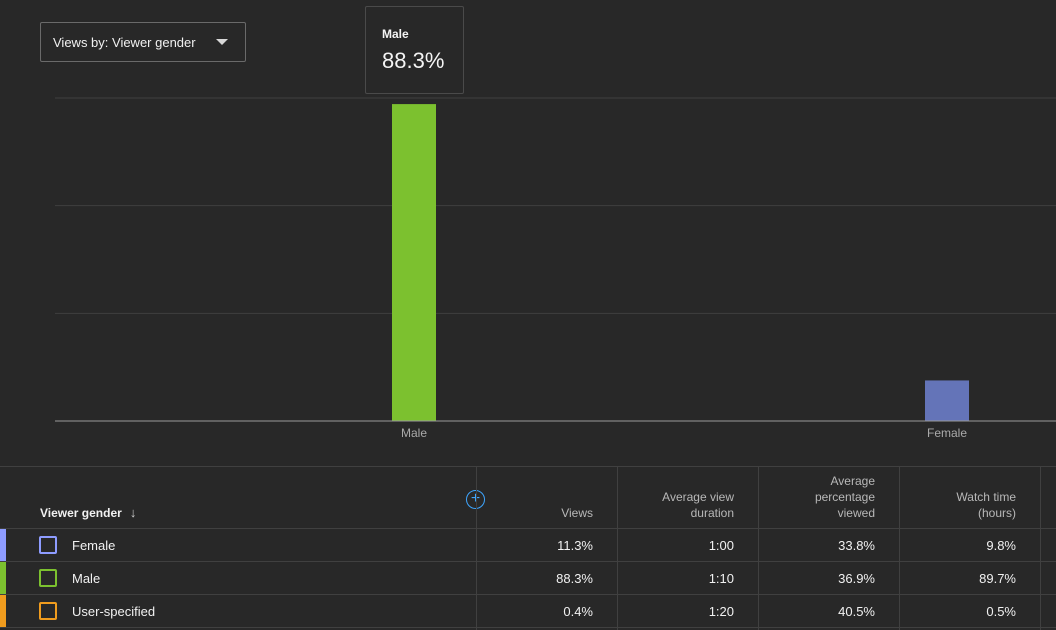 The width and height of the screenshot is (1056, 630). Describe the element at coordinates (528, 611) in the screenshot. I see `table-row: User-specified 0.4% 1:20 40.5% 0.5%` at that location.